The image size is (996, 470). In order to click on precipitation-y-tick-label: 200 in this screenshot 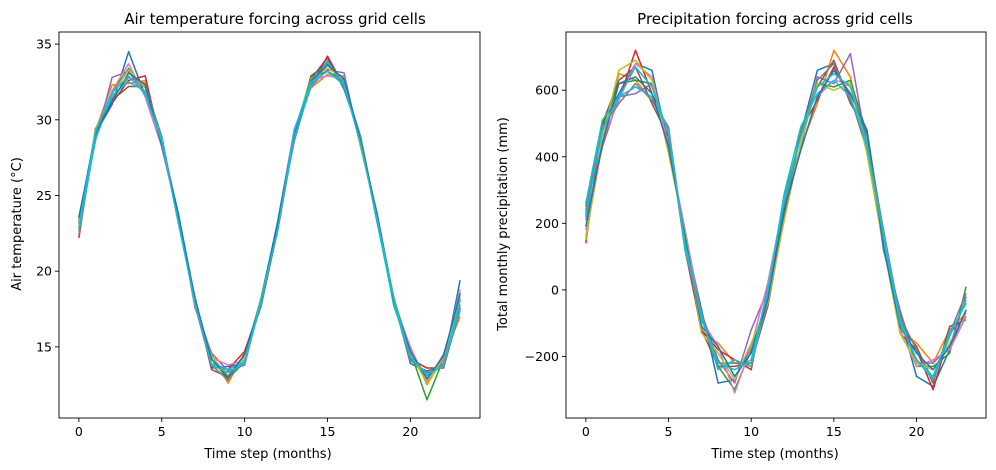, I will do `click(547, 223)`.